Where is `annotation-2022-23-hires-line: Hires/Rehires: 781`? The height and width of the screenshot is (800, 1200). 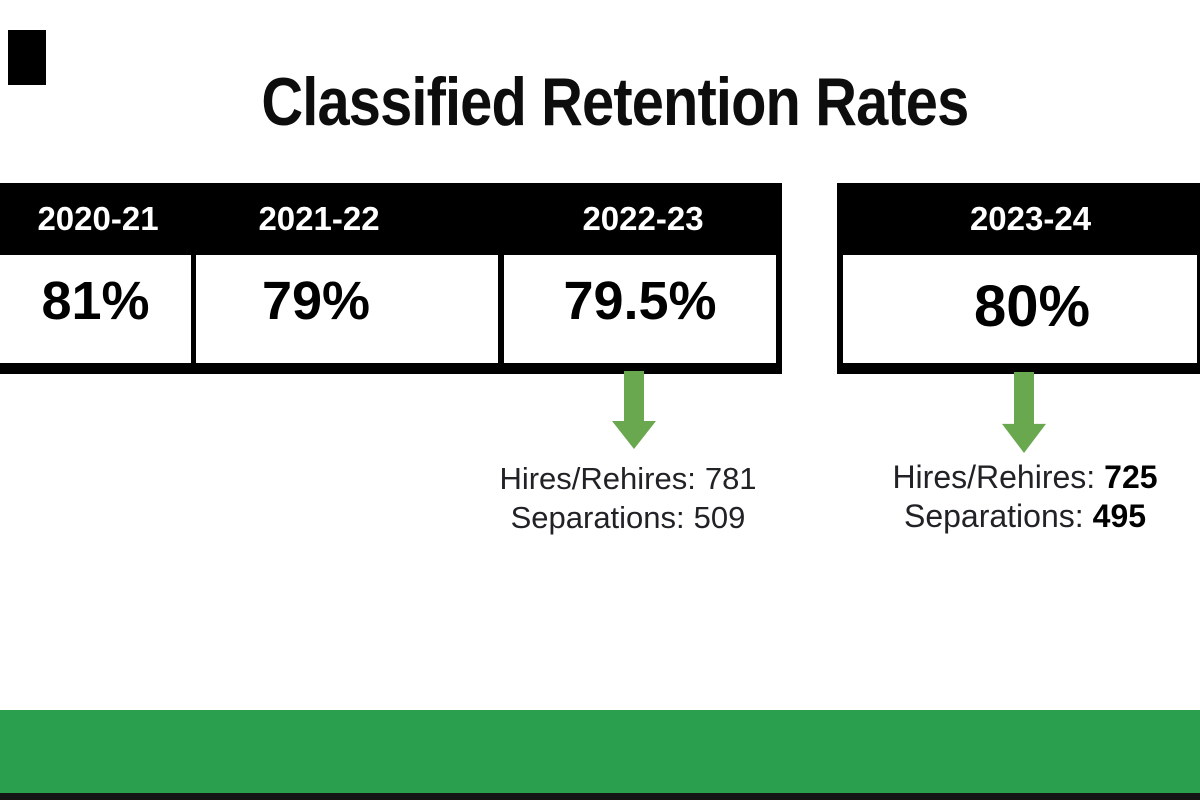
annotation-2022-23-hires-line: Hires/Rehires: 781 is located at coordinates (628, 478).